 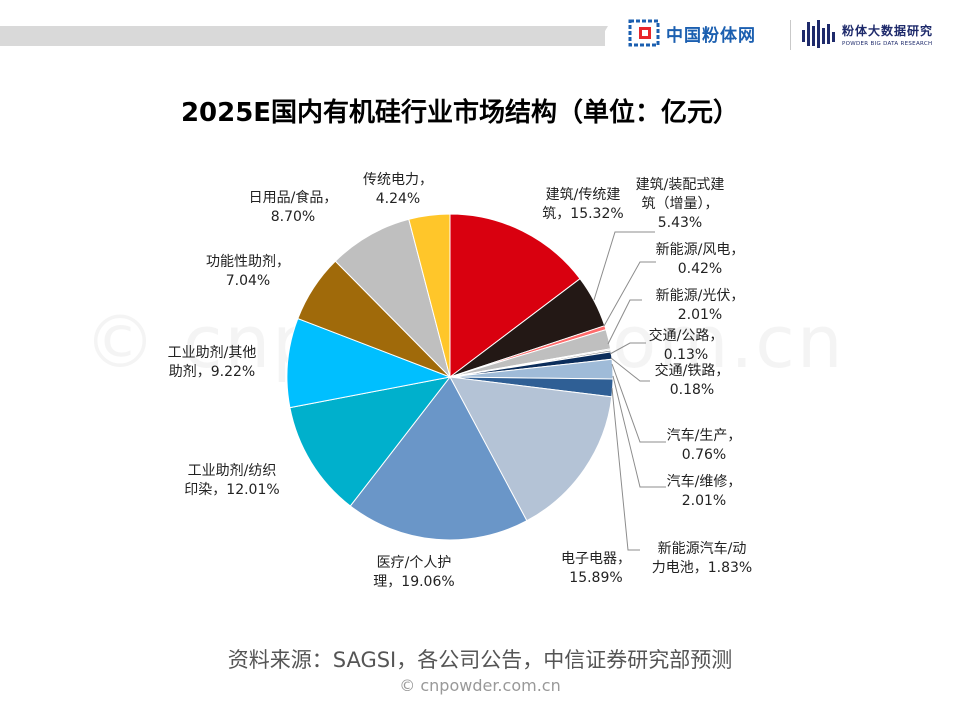 I want to click on data-label-1-line-1: 筑（增量），, so click(x=680, y=204).